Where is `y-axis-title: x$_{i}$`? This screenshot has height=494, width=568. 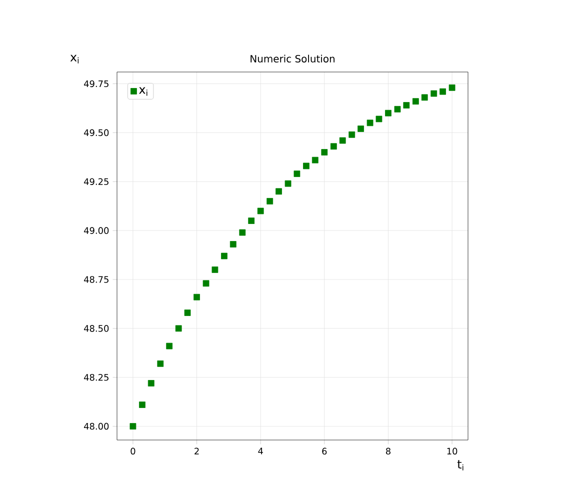
y-axis-title: x$_{i}$ is located at coordinates (74, 59).